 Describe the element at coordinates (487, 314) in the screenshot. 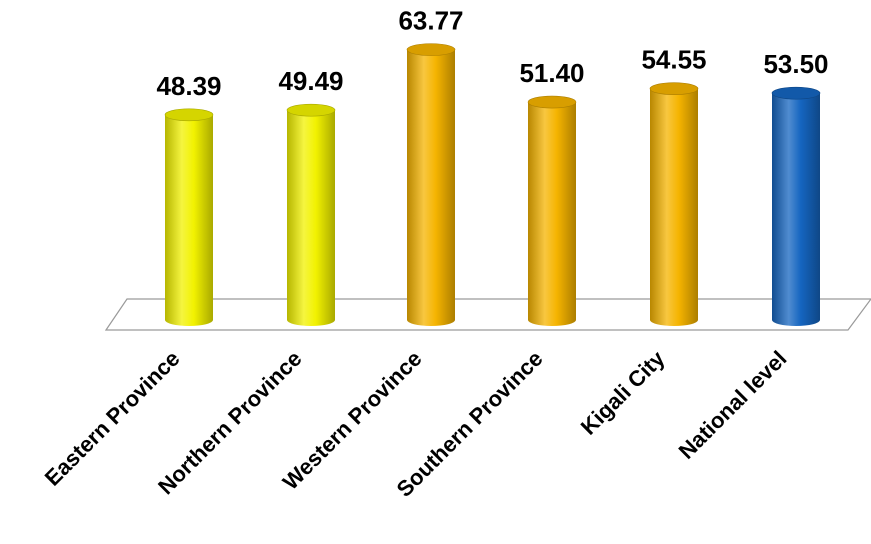

I see `chart-floor` at that location.